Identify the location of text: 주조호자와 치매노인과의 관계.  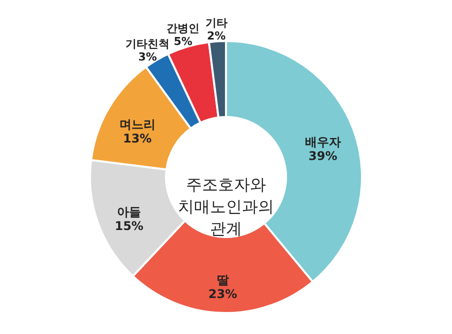
(226, 206).